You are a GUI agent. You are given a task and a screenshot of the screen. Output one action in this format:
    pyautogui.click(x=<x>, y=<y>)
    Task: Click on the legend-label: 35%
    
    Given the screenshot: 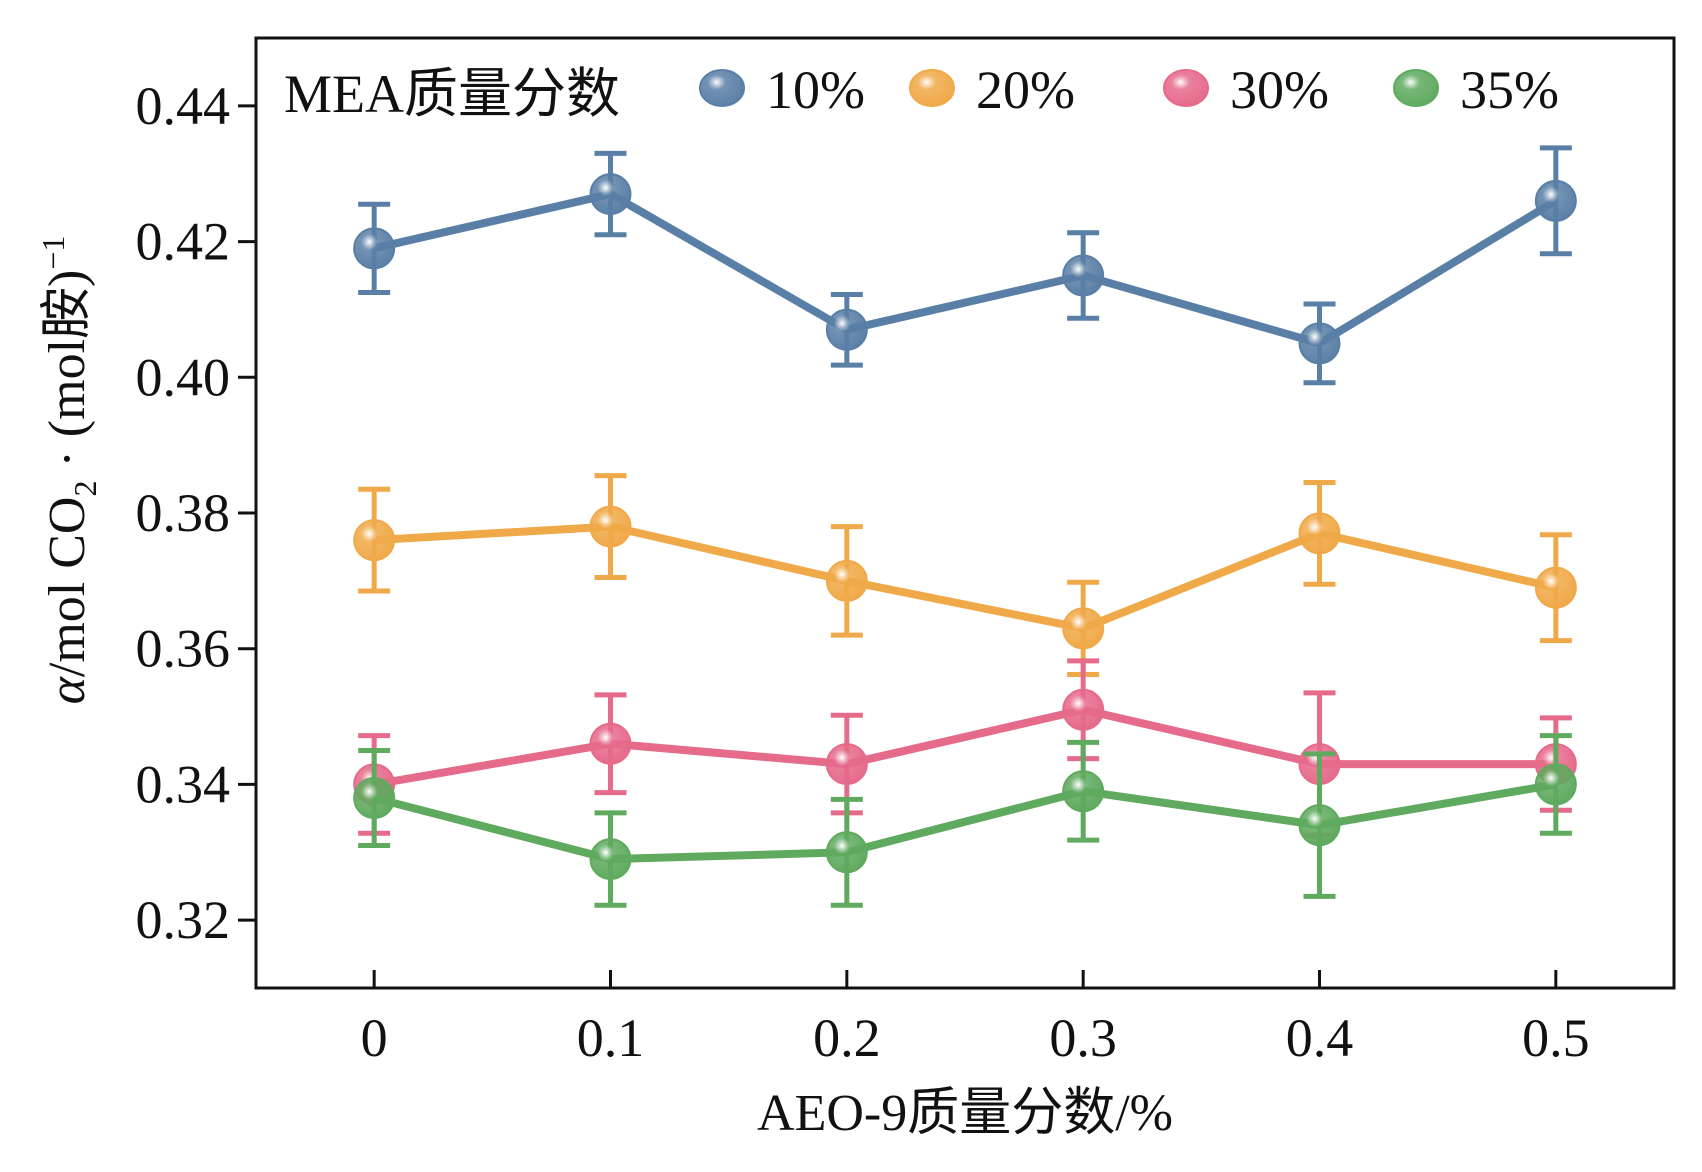 What is the action you would take?
    pyautogui.click(x=1509, y=90)
    